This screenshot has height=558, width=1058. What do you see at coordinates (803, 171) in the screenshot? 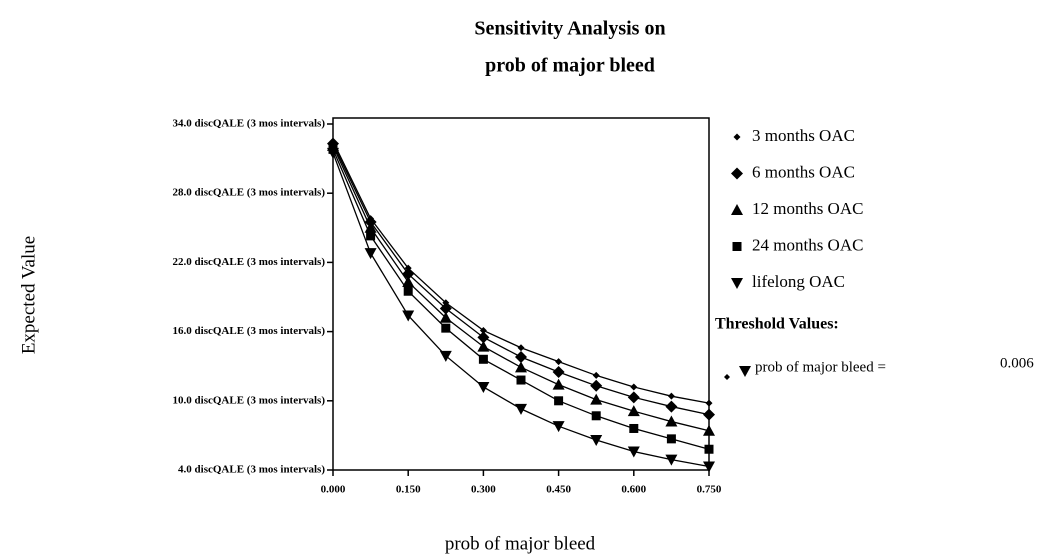
I see `legend-label: 6 months OAC` at bounding box center [803, 171].